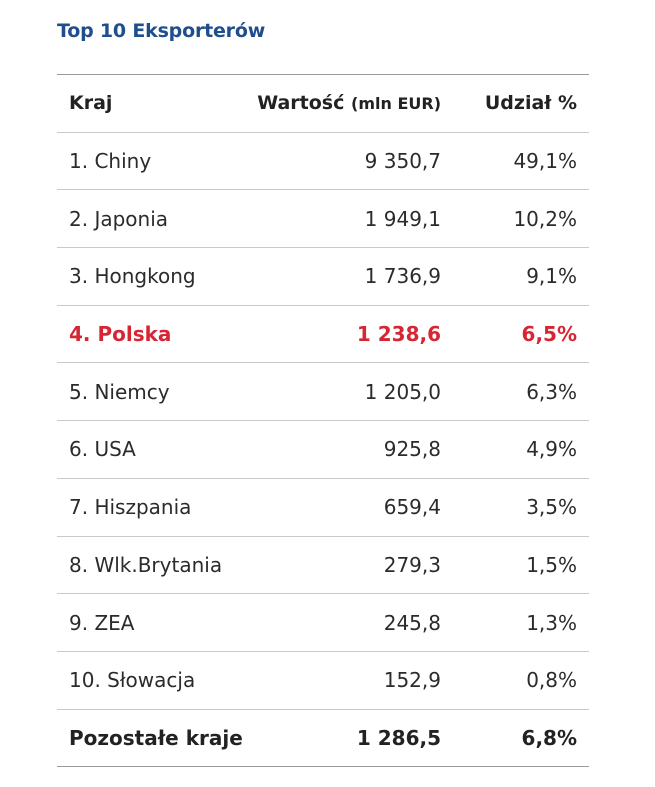 The image size is (655, 787). What do you see at coordinates (157, 622) in the screenshot?
I see `row-country: 9. ZEA` at bounding box center [157, 622].